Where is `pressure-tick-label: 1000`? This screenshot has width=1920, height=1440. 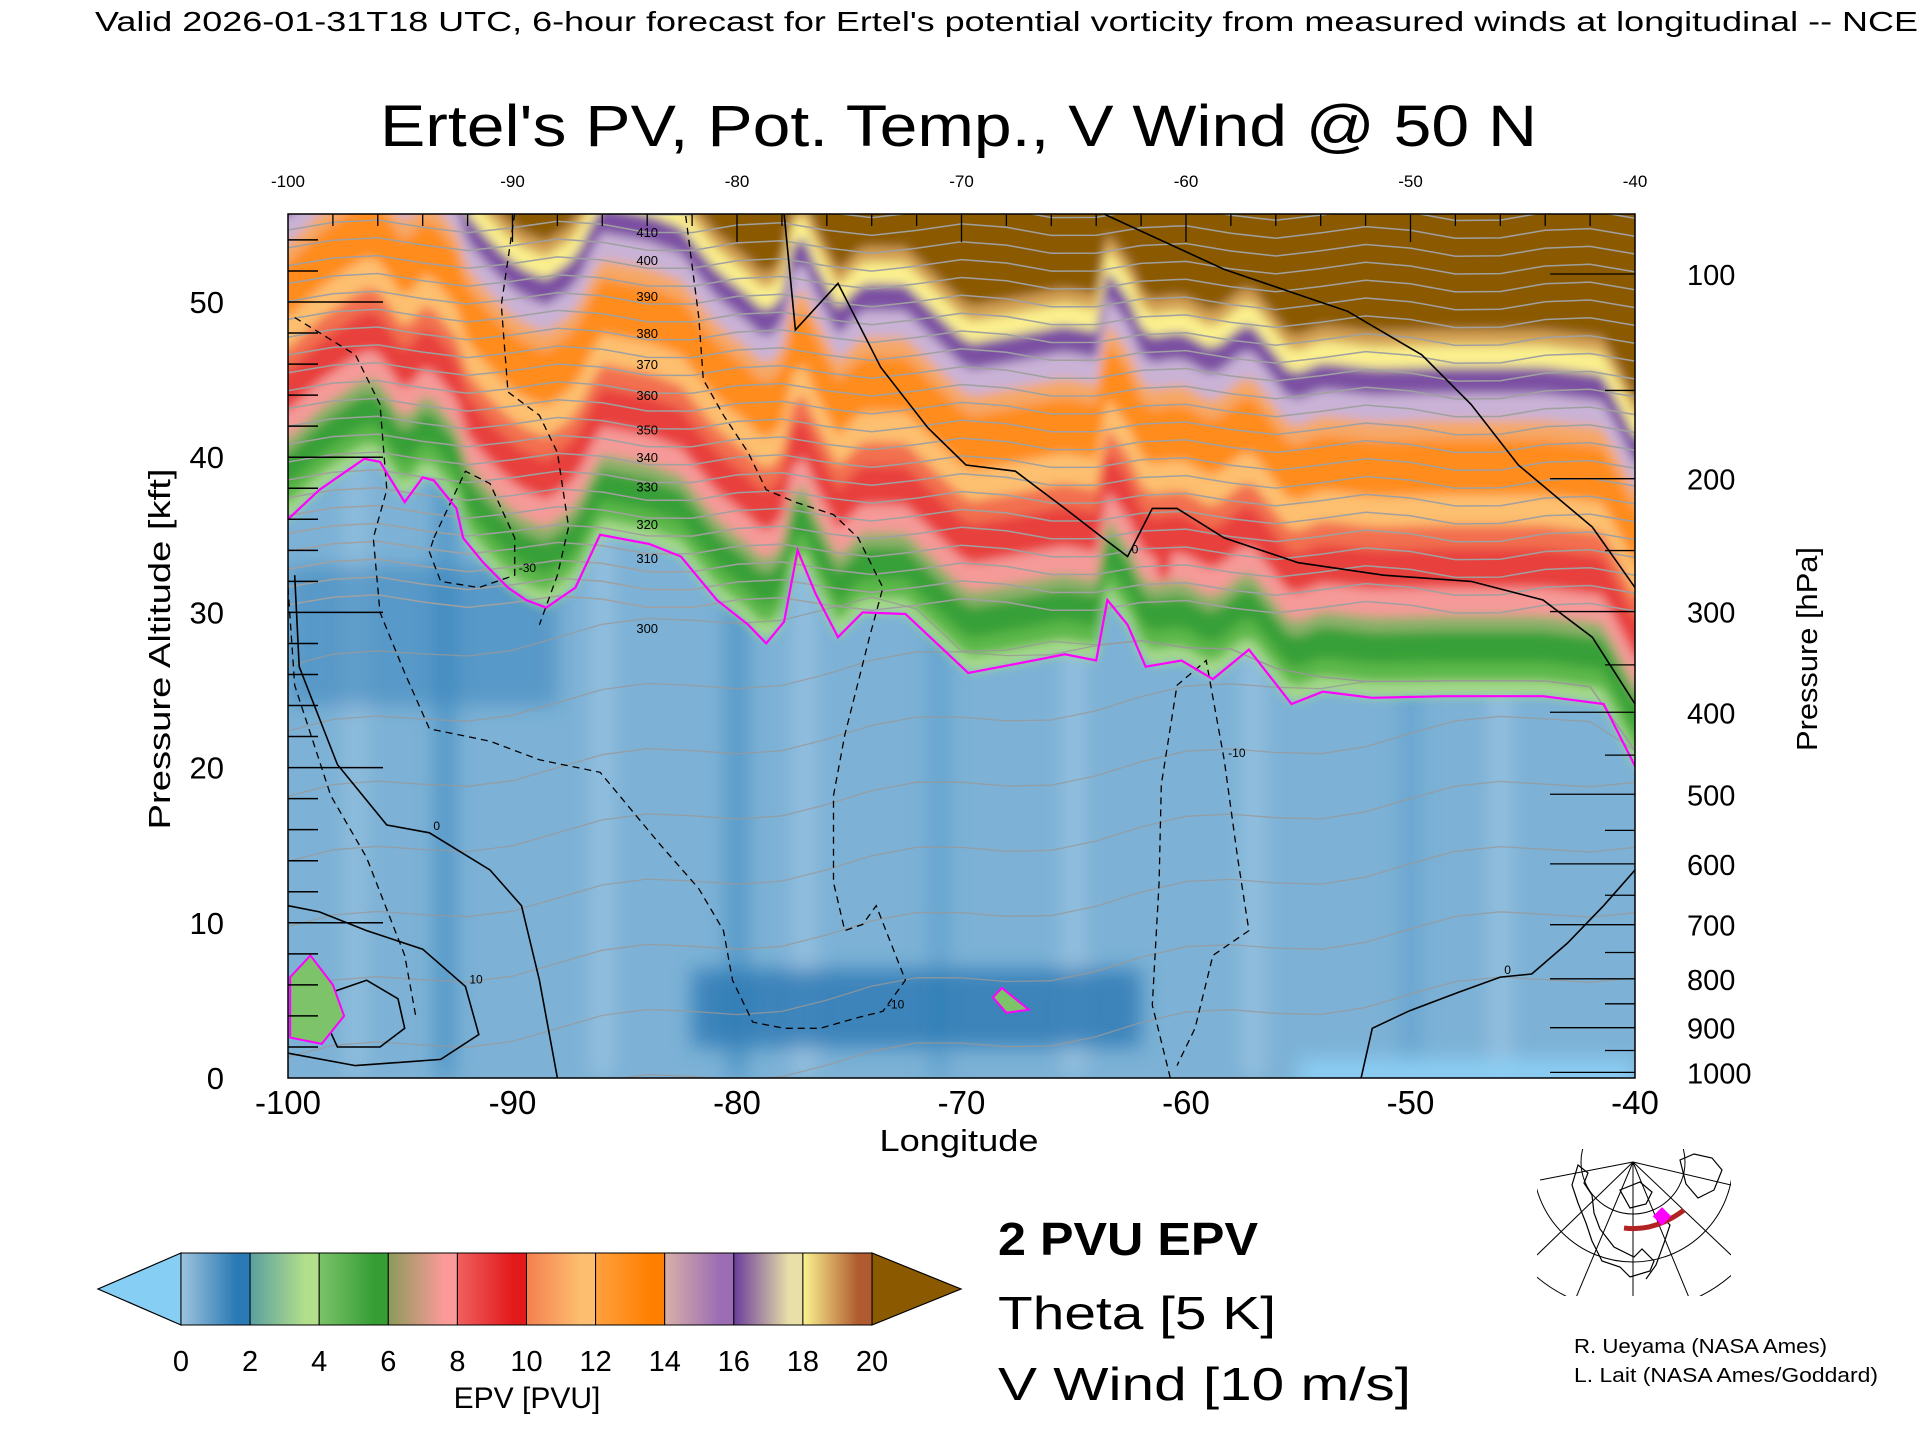 pressure-tick-label: 1000 is located at coordinates (1719, 1074).